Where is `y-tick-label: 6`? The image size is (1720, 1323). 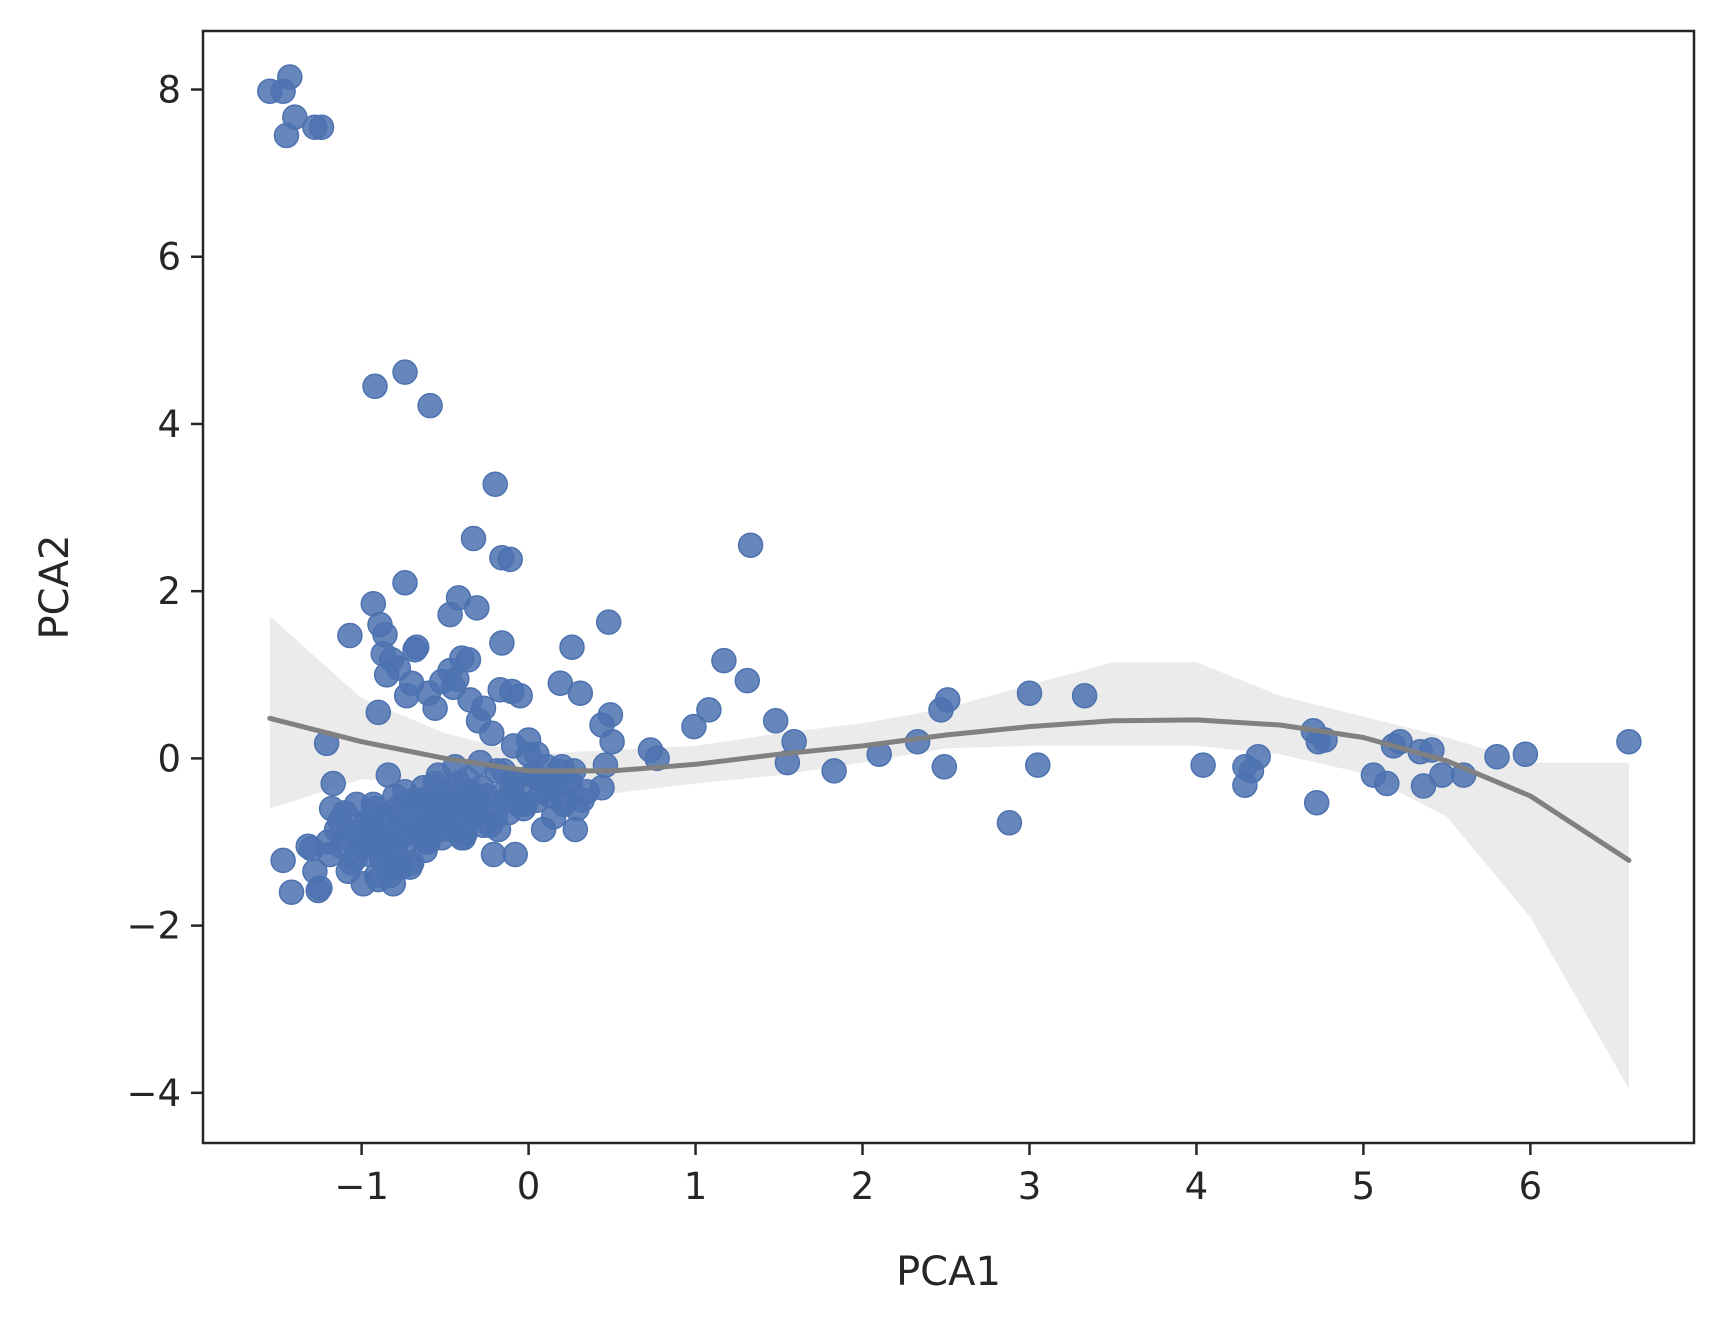
y-tick-label: 6 is located at coordinates (169, 257).